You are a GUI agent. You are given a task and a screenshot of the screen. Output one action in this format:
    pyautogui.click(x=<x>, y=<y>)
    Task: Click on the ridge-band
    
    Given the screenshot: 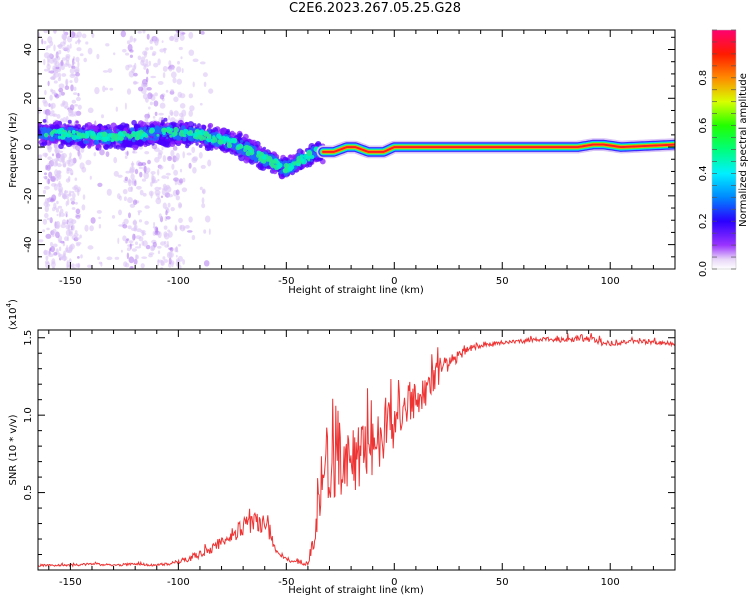 What is the action you would take?
    pyautogui.click(x=498, y=148)
    